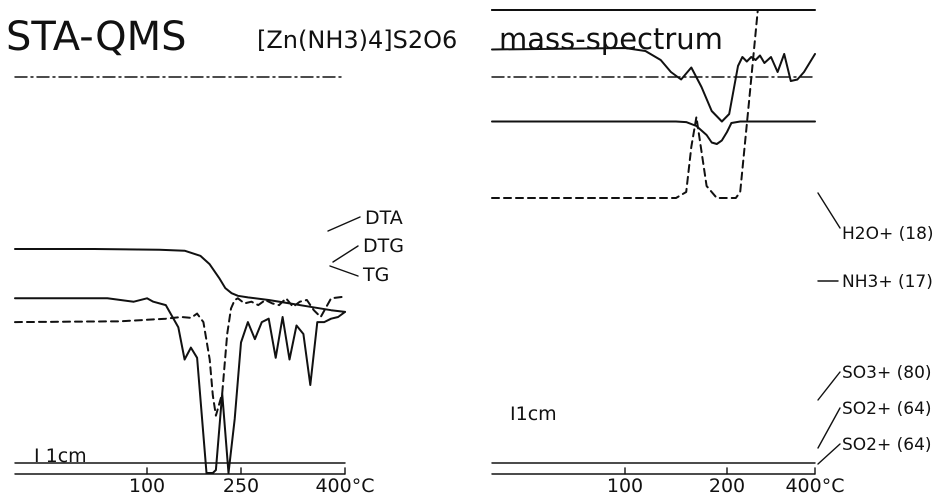 The image size is (945, 498). What do you see at coordinates (887, 445) in the screenshot?
I see `right-series-label-4: SO2+ (64)` at bounding box center [887, 445].